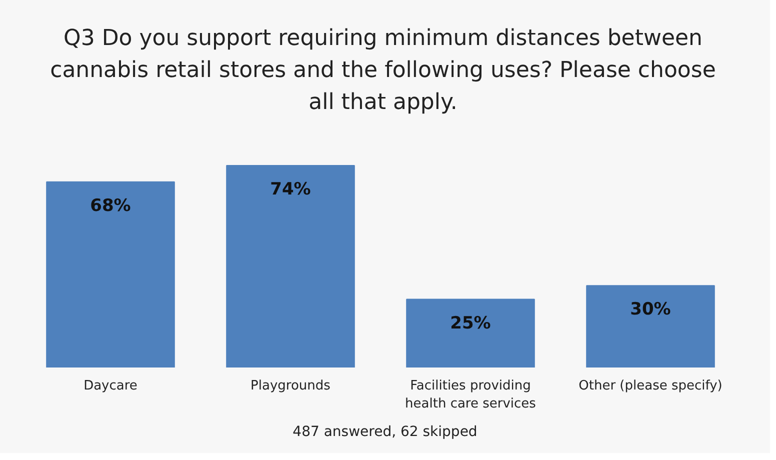  What do you see at coordinates (385, 432) in the screenshot?
I see `text: 487 answered, 62 skipped` at bounding box center [385, 432].